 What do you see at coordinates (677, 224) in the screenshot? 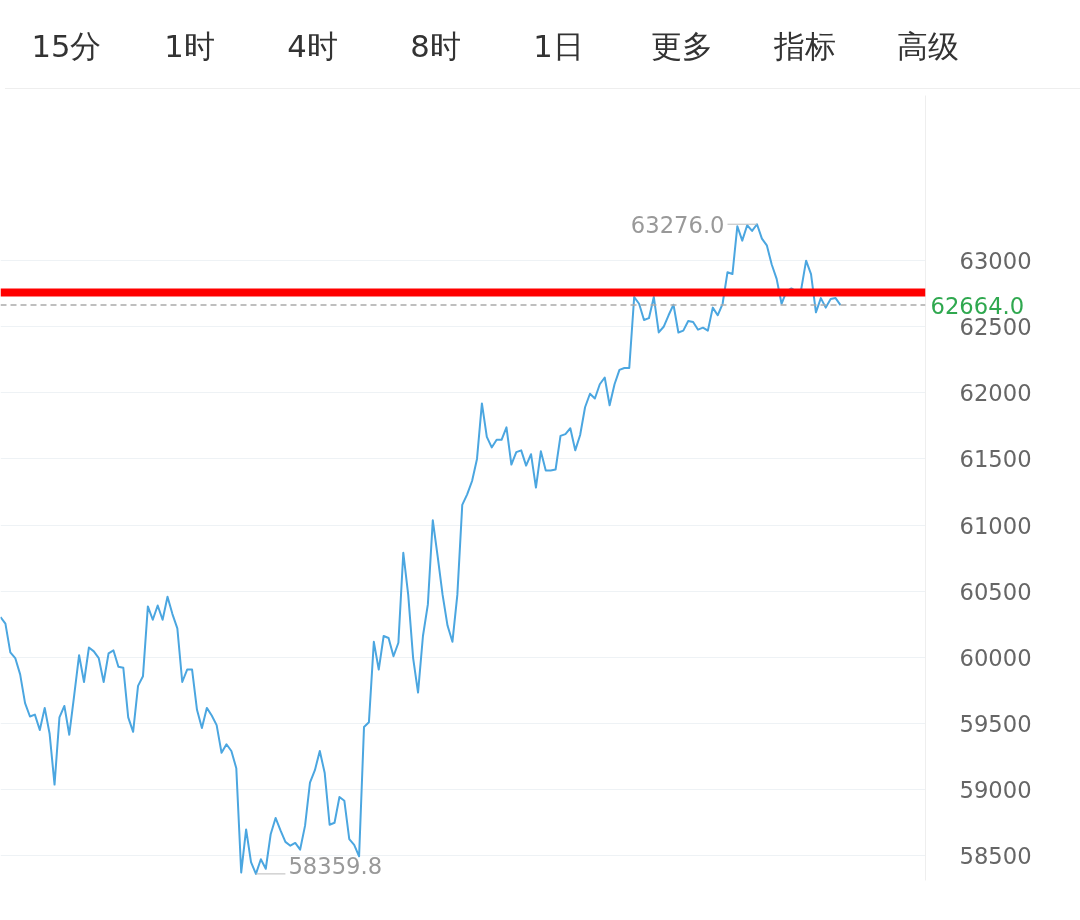
I see `annotation: 63276.0` at bounding box center [677, 224].